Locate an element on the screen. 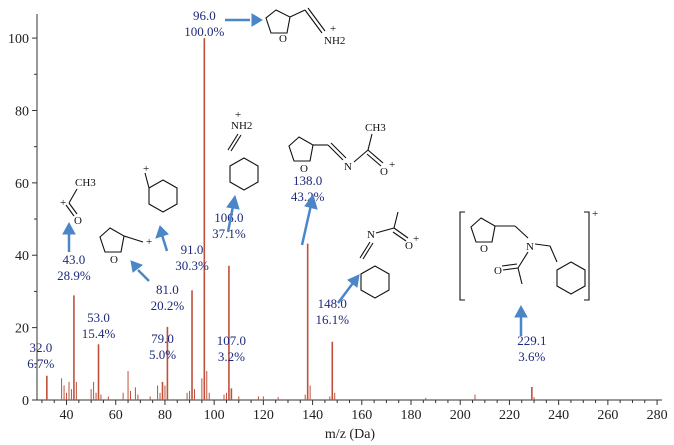 Image resolution: width=674 pixels, height=445 pixels. s229-o-atom: O is located at coordinates (484, 249).